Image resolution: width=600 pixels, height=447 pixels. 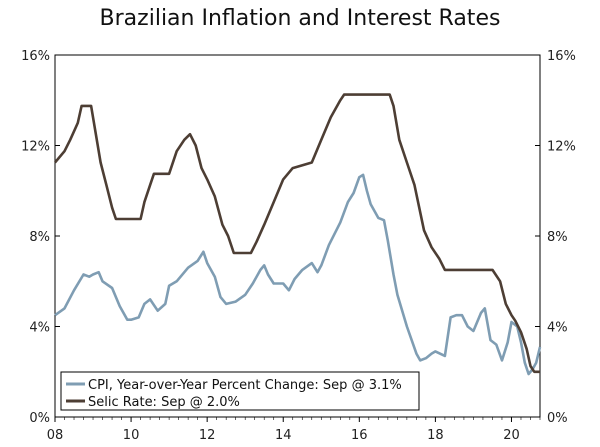 What do you see at coordinates (39, 418) in the screenshot?
I see `y-tick-label-left: 0%` at bounding box center [39, 418].